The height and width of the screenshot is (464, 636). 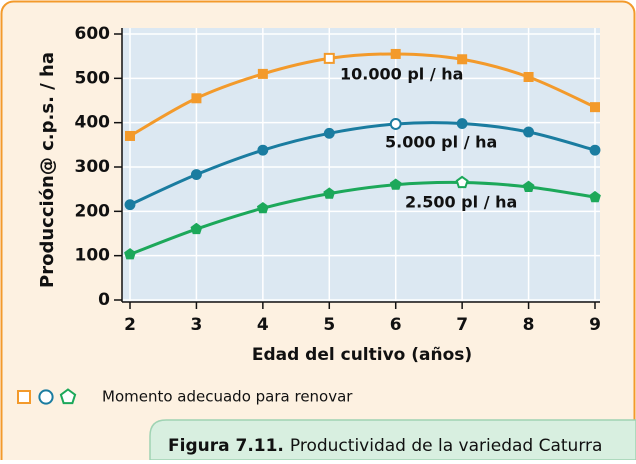 I want to click on x-tick-label: 4, so click(x=263, y=325).